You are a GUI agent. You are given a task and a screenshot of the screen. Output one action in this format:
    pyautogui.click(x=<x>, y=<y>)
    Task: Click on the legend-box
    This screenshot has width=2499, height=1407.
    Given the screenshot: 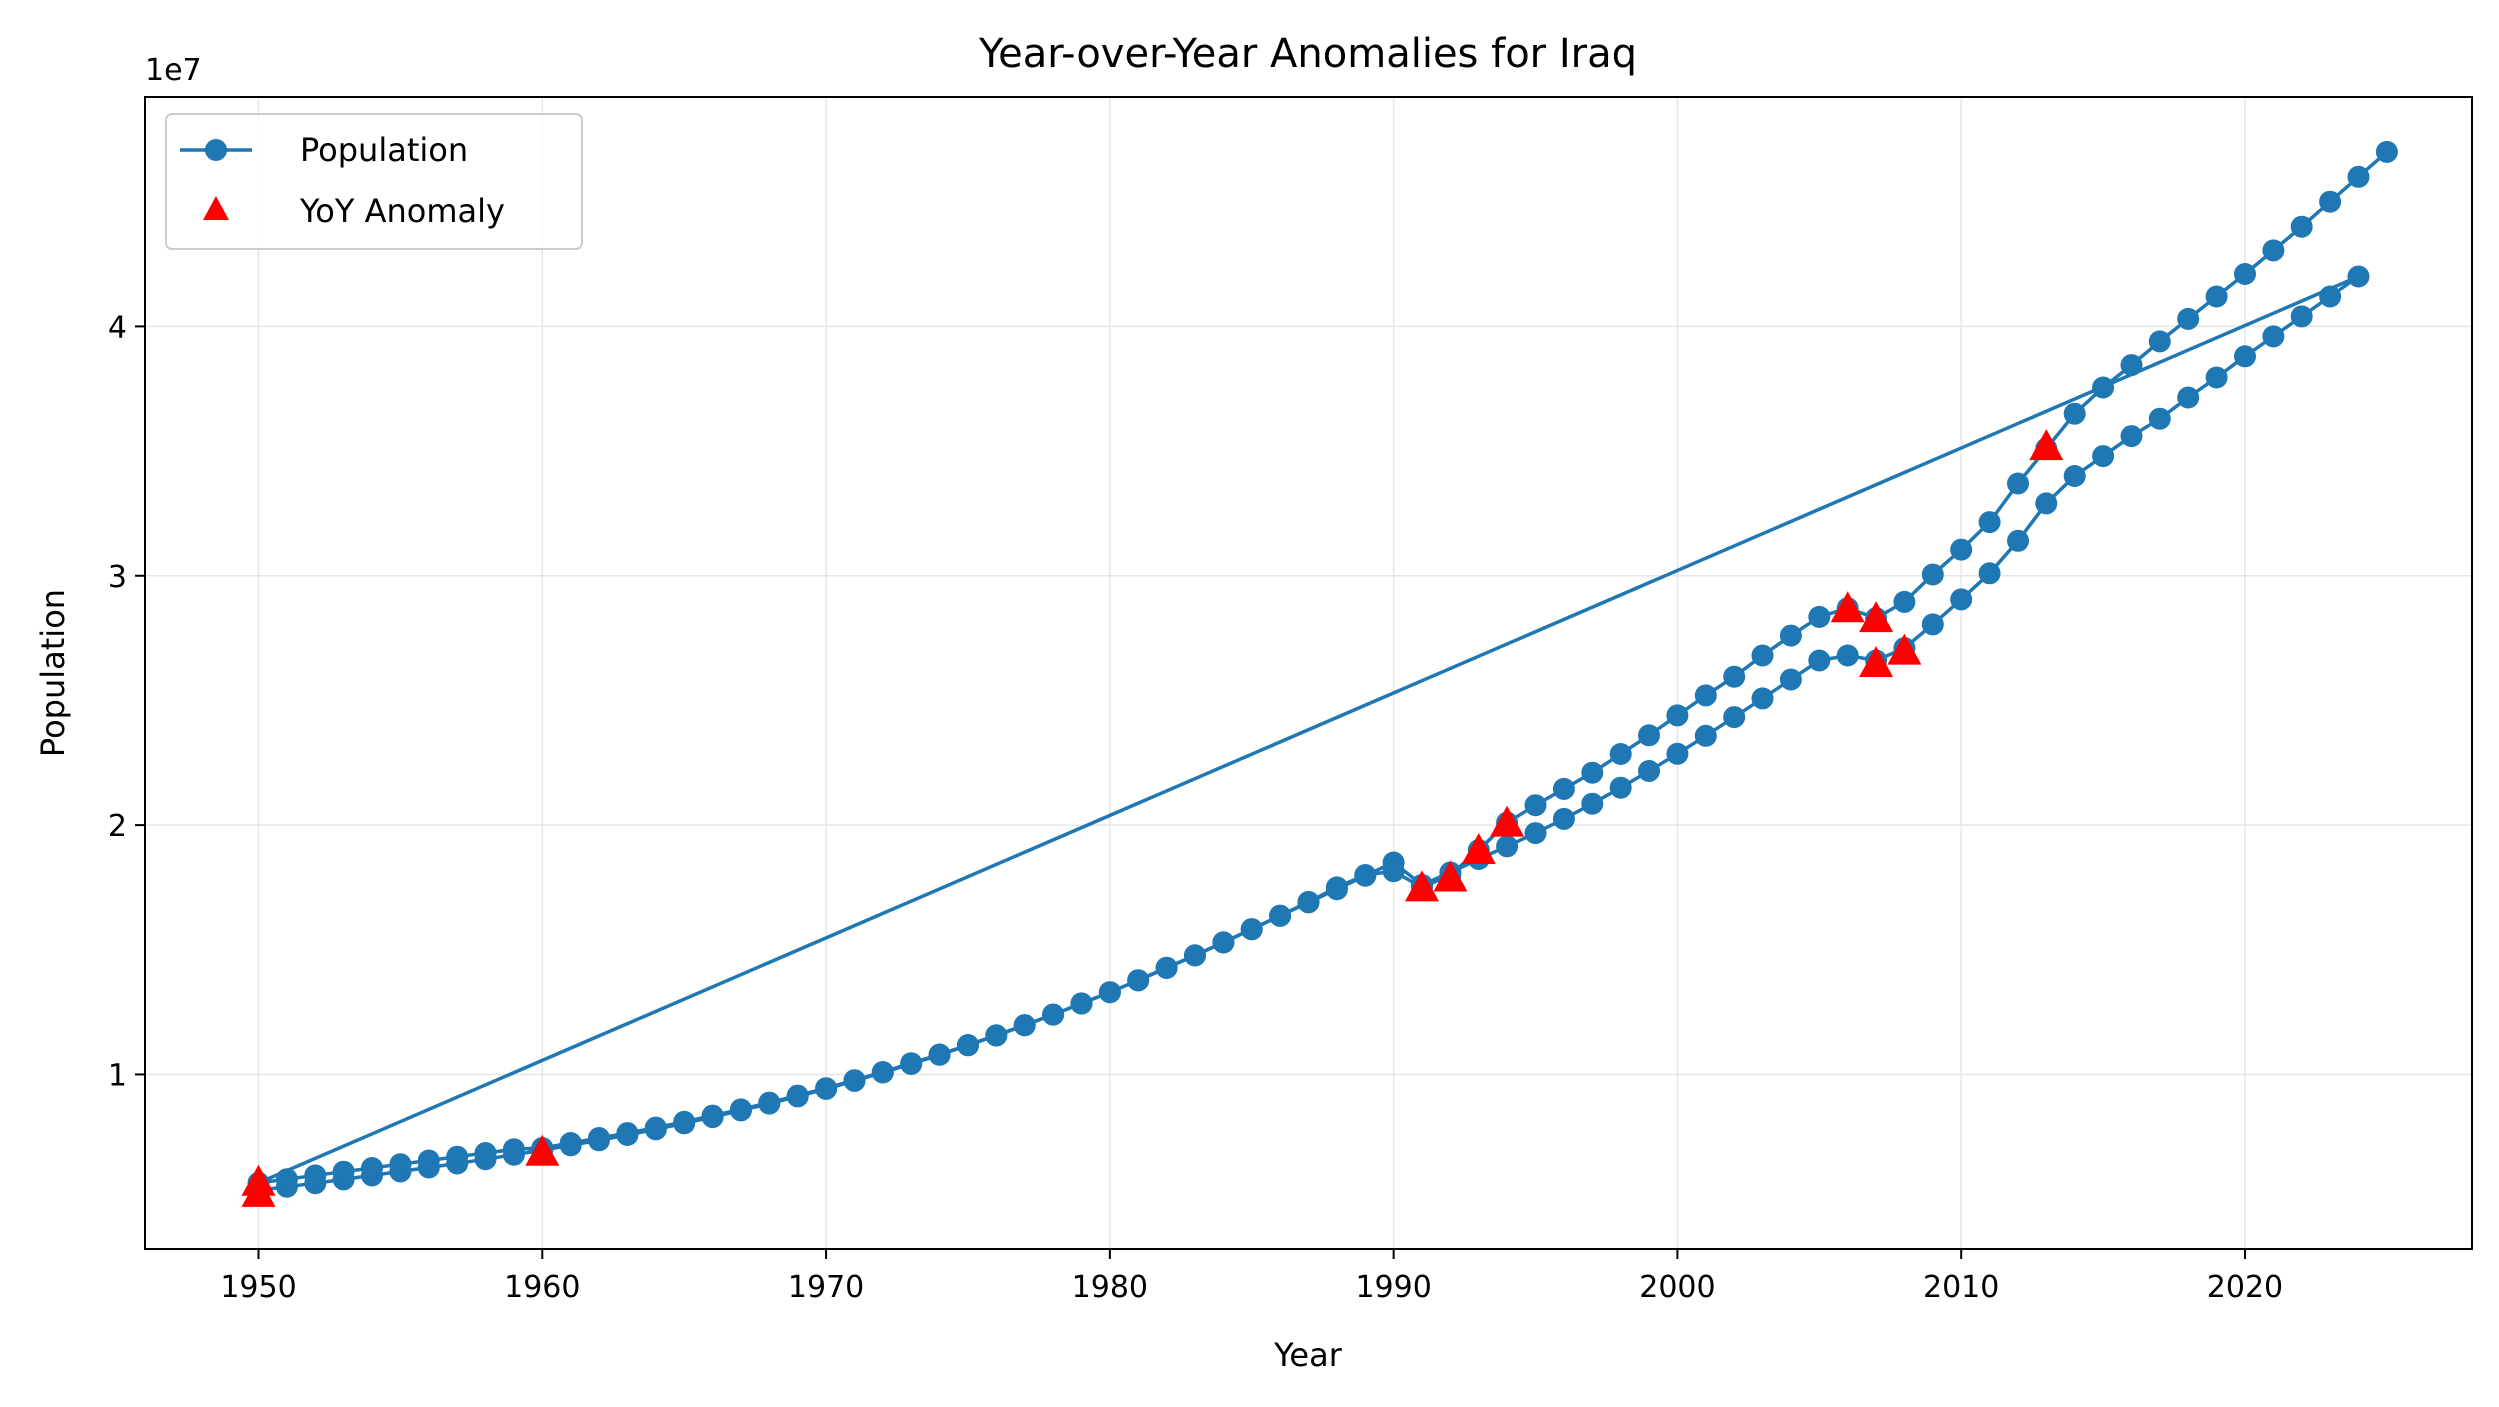 What is the action you would take?
    pyautogui.click(x=374, y=181)
    